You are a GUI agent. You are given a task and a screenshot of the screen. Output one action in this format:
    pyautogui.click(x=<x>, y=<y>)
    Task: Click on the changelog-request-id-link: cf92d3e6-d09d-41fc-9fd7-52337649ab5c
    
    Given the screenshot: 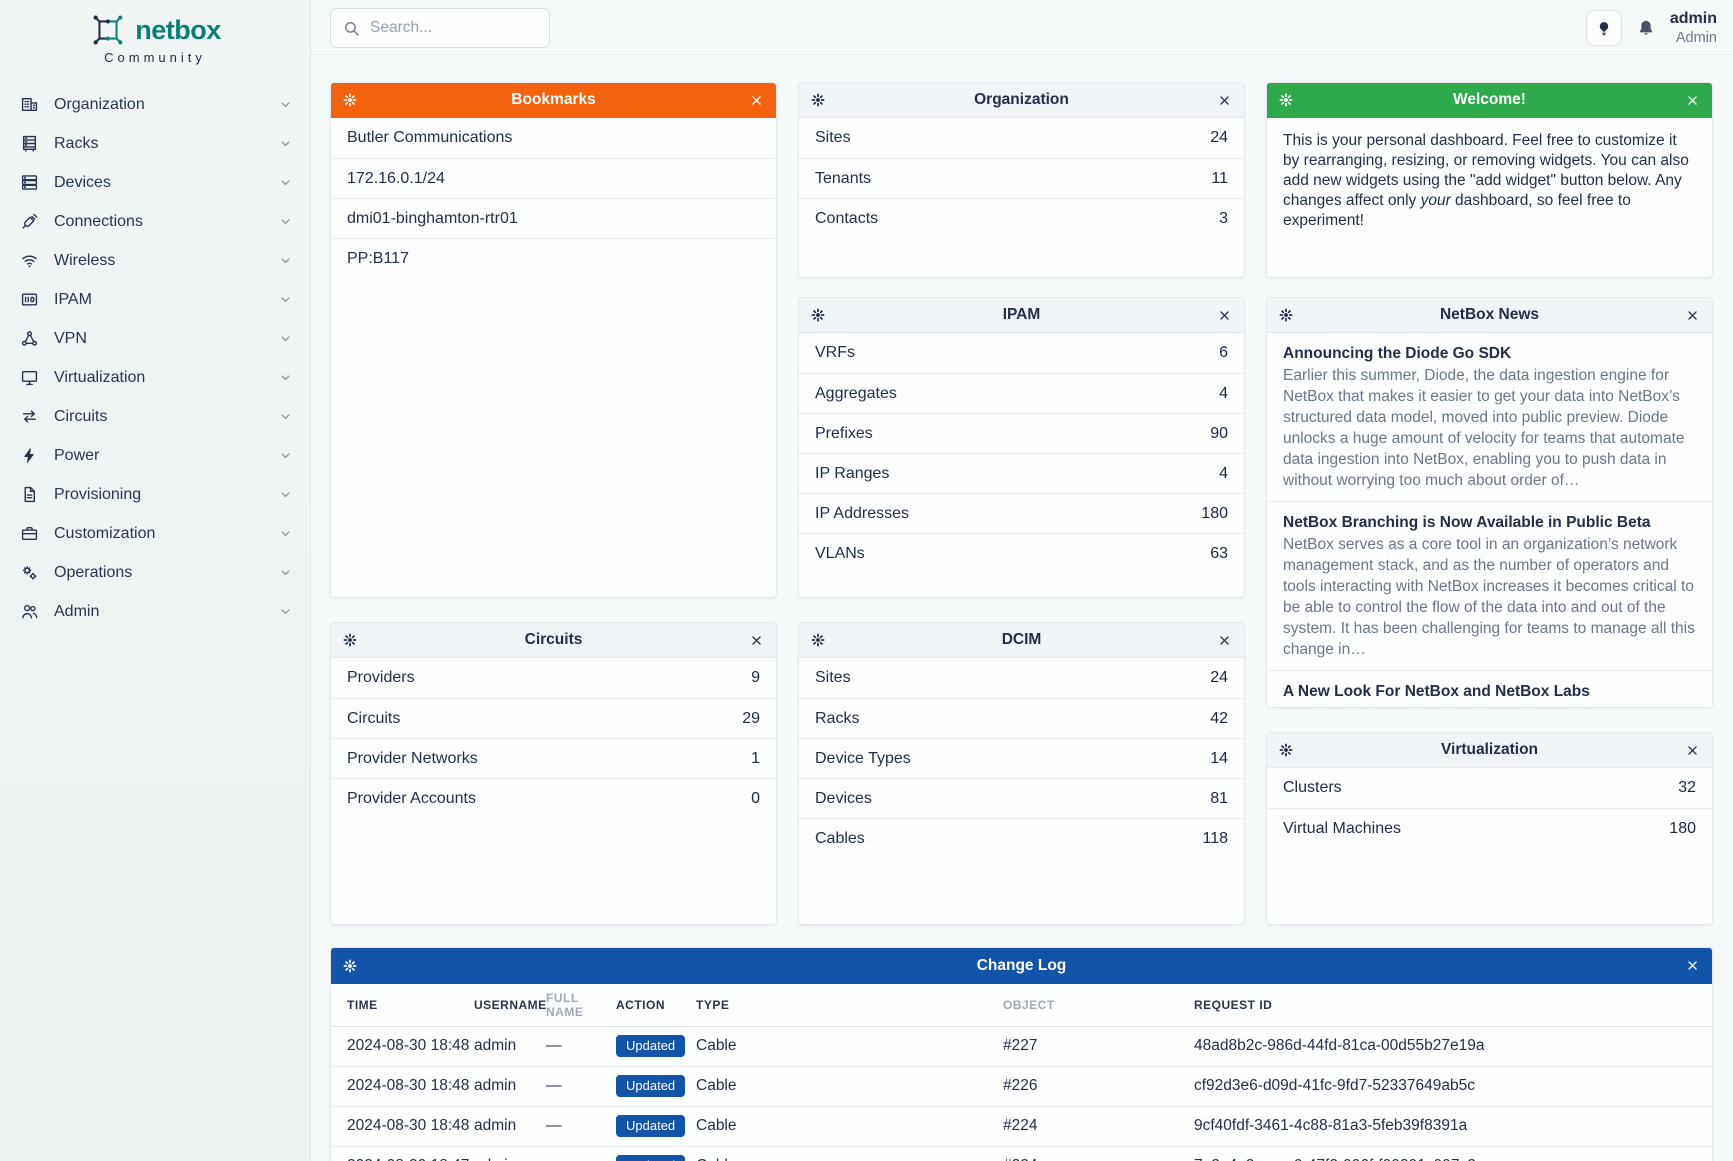 What is the action you would take?
    pyautogui.click(x=1453, y=1085)
    